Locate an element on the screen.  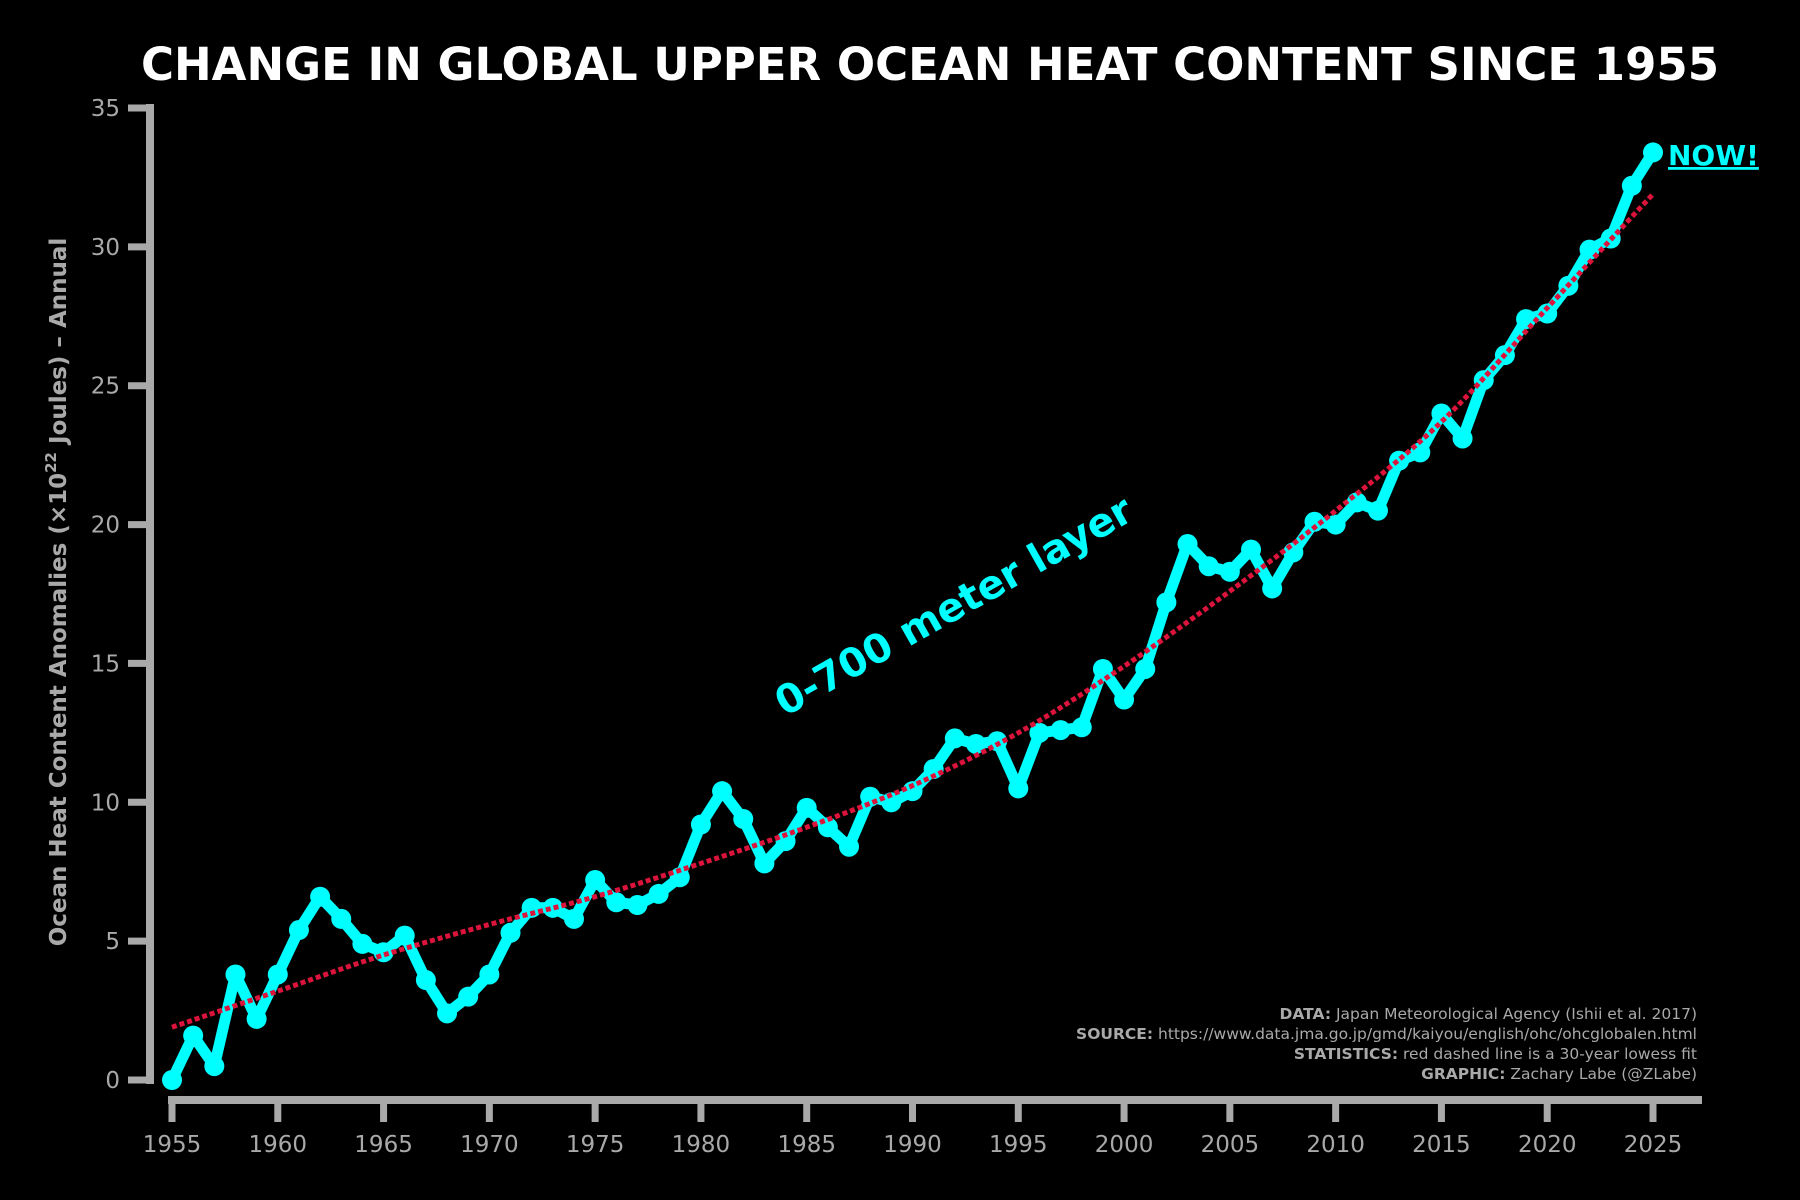
now-annotation: NOW! is located at coordinates (1713, 155).